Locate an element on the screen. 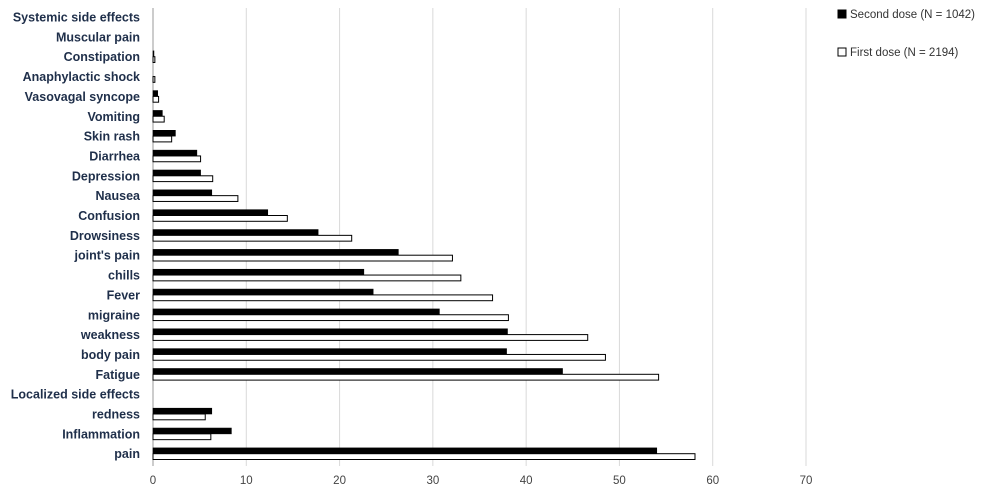 The image size is (1000, 498). category-label: Constipation is located at coordinates (102, 57).